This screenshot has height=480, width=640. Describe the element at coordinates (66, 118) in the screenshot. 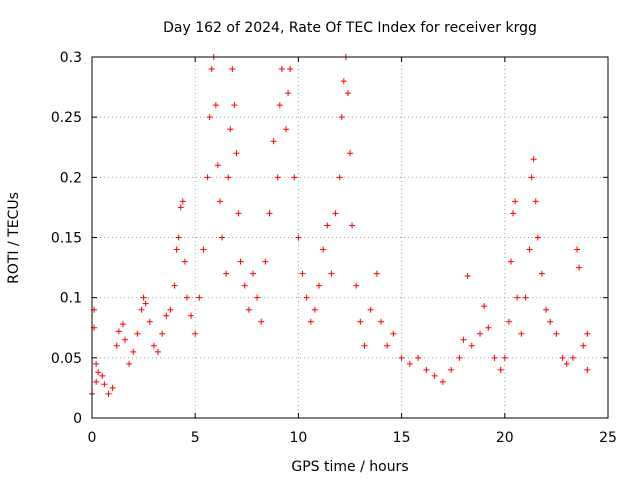

I see `y-tick-label: 0.25` at that location.